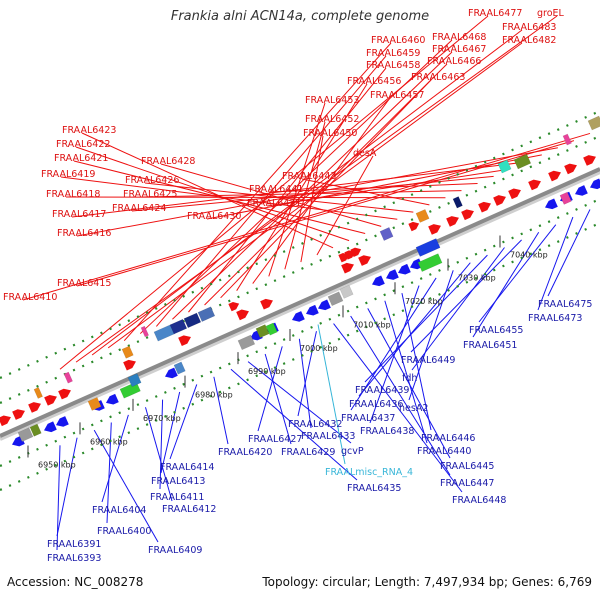  What do you see at coordinates (409, 378) in the screenshot?
I see `gene-label-bottom: fdh` at bounding box center [409, 378].